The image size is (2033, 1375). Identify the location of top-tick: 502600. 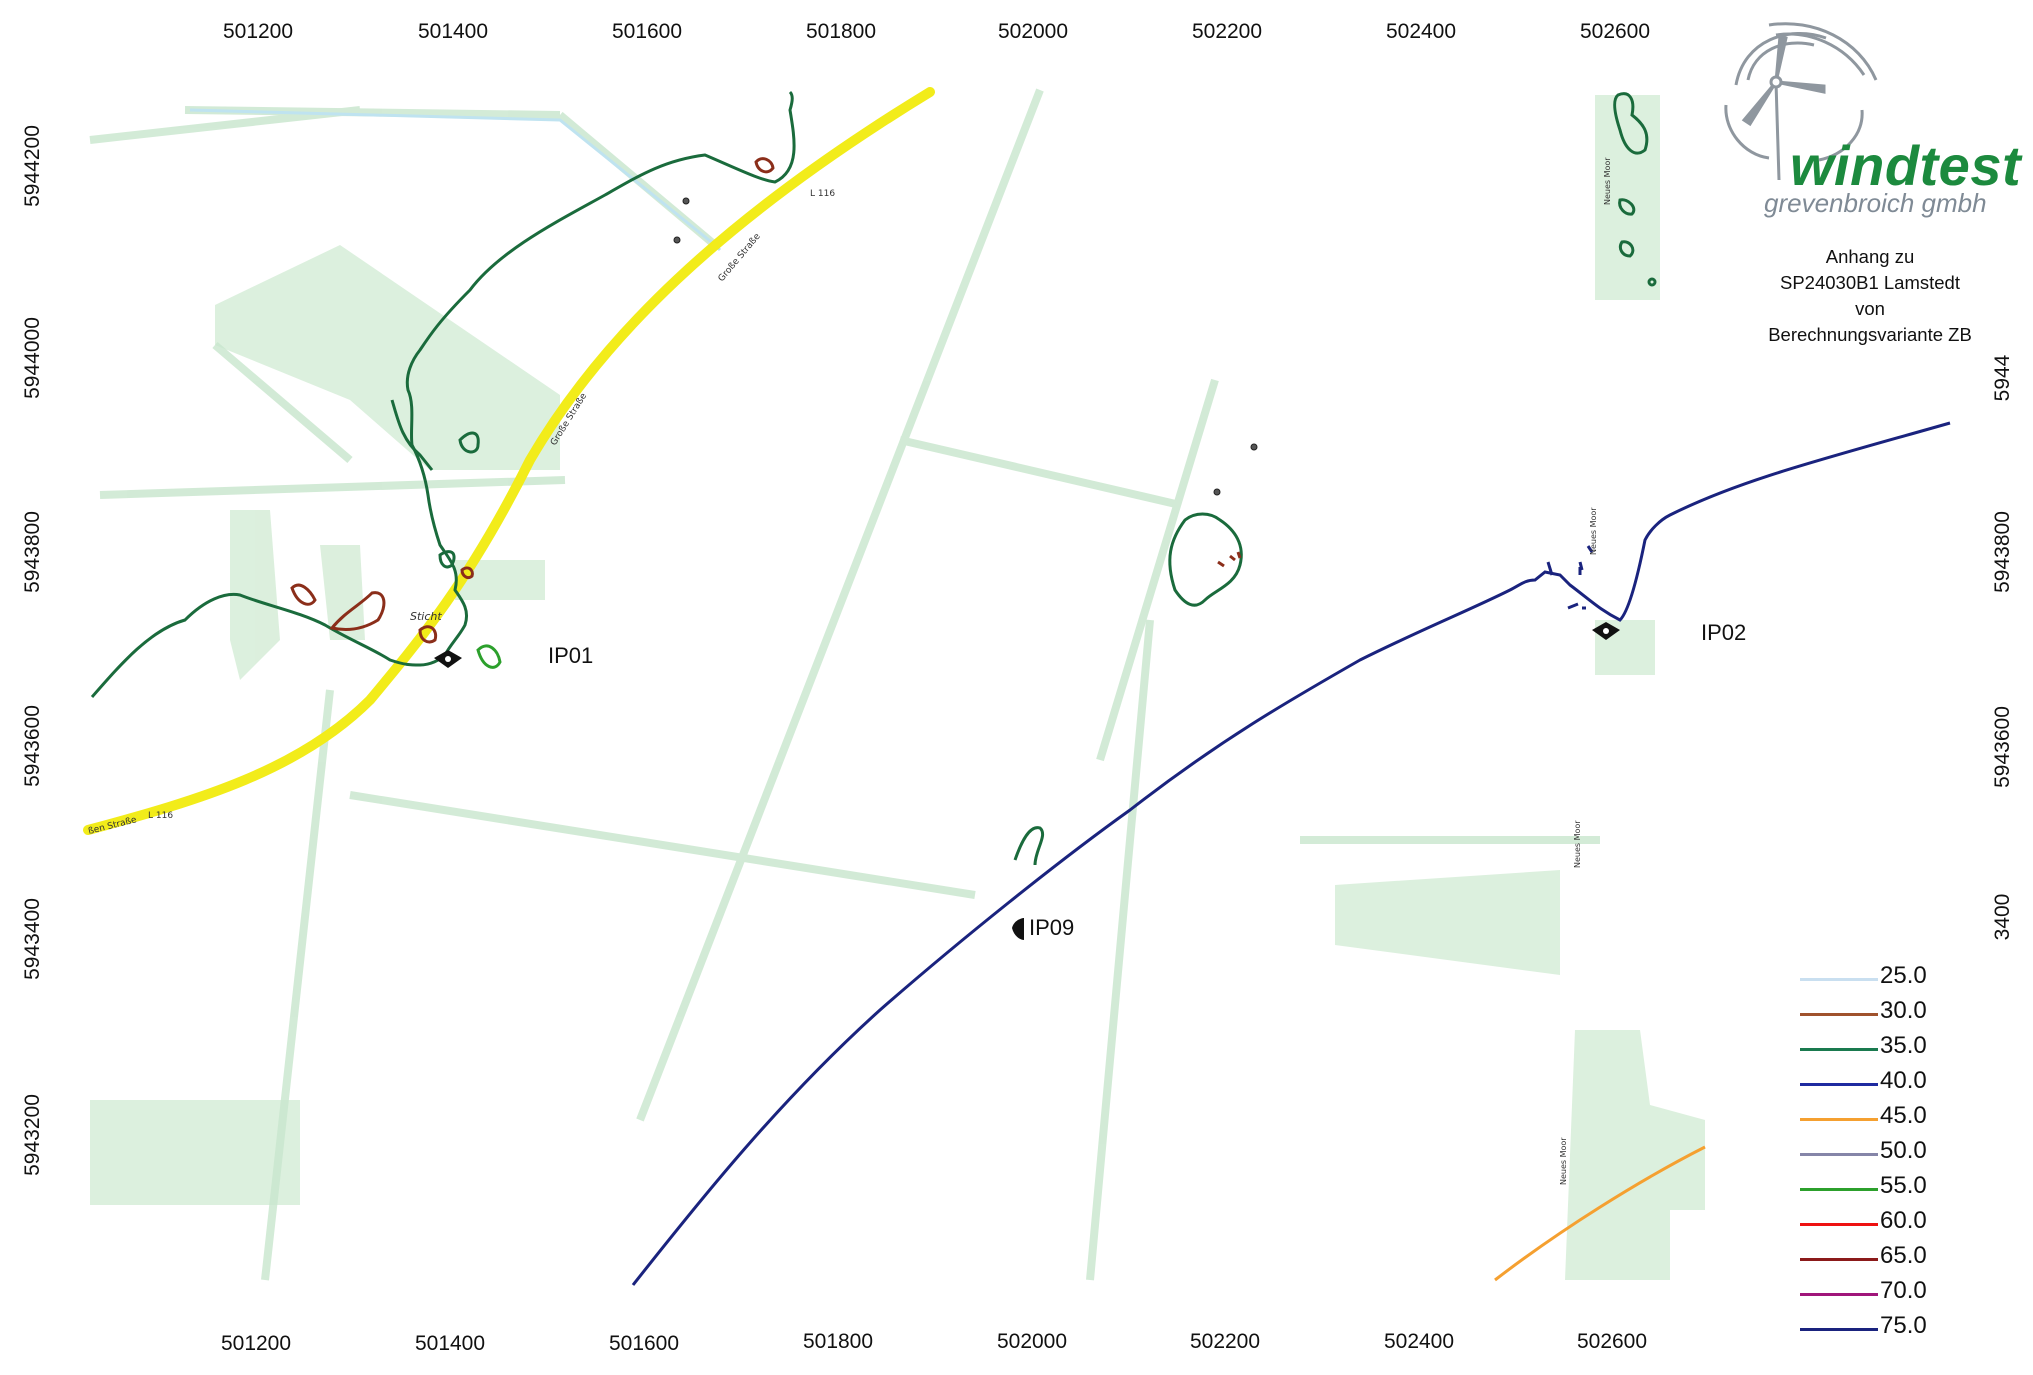
(1615, 31).